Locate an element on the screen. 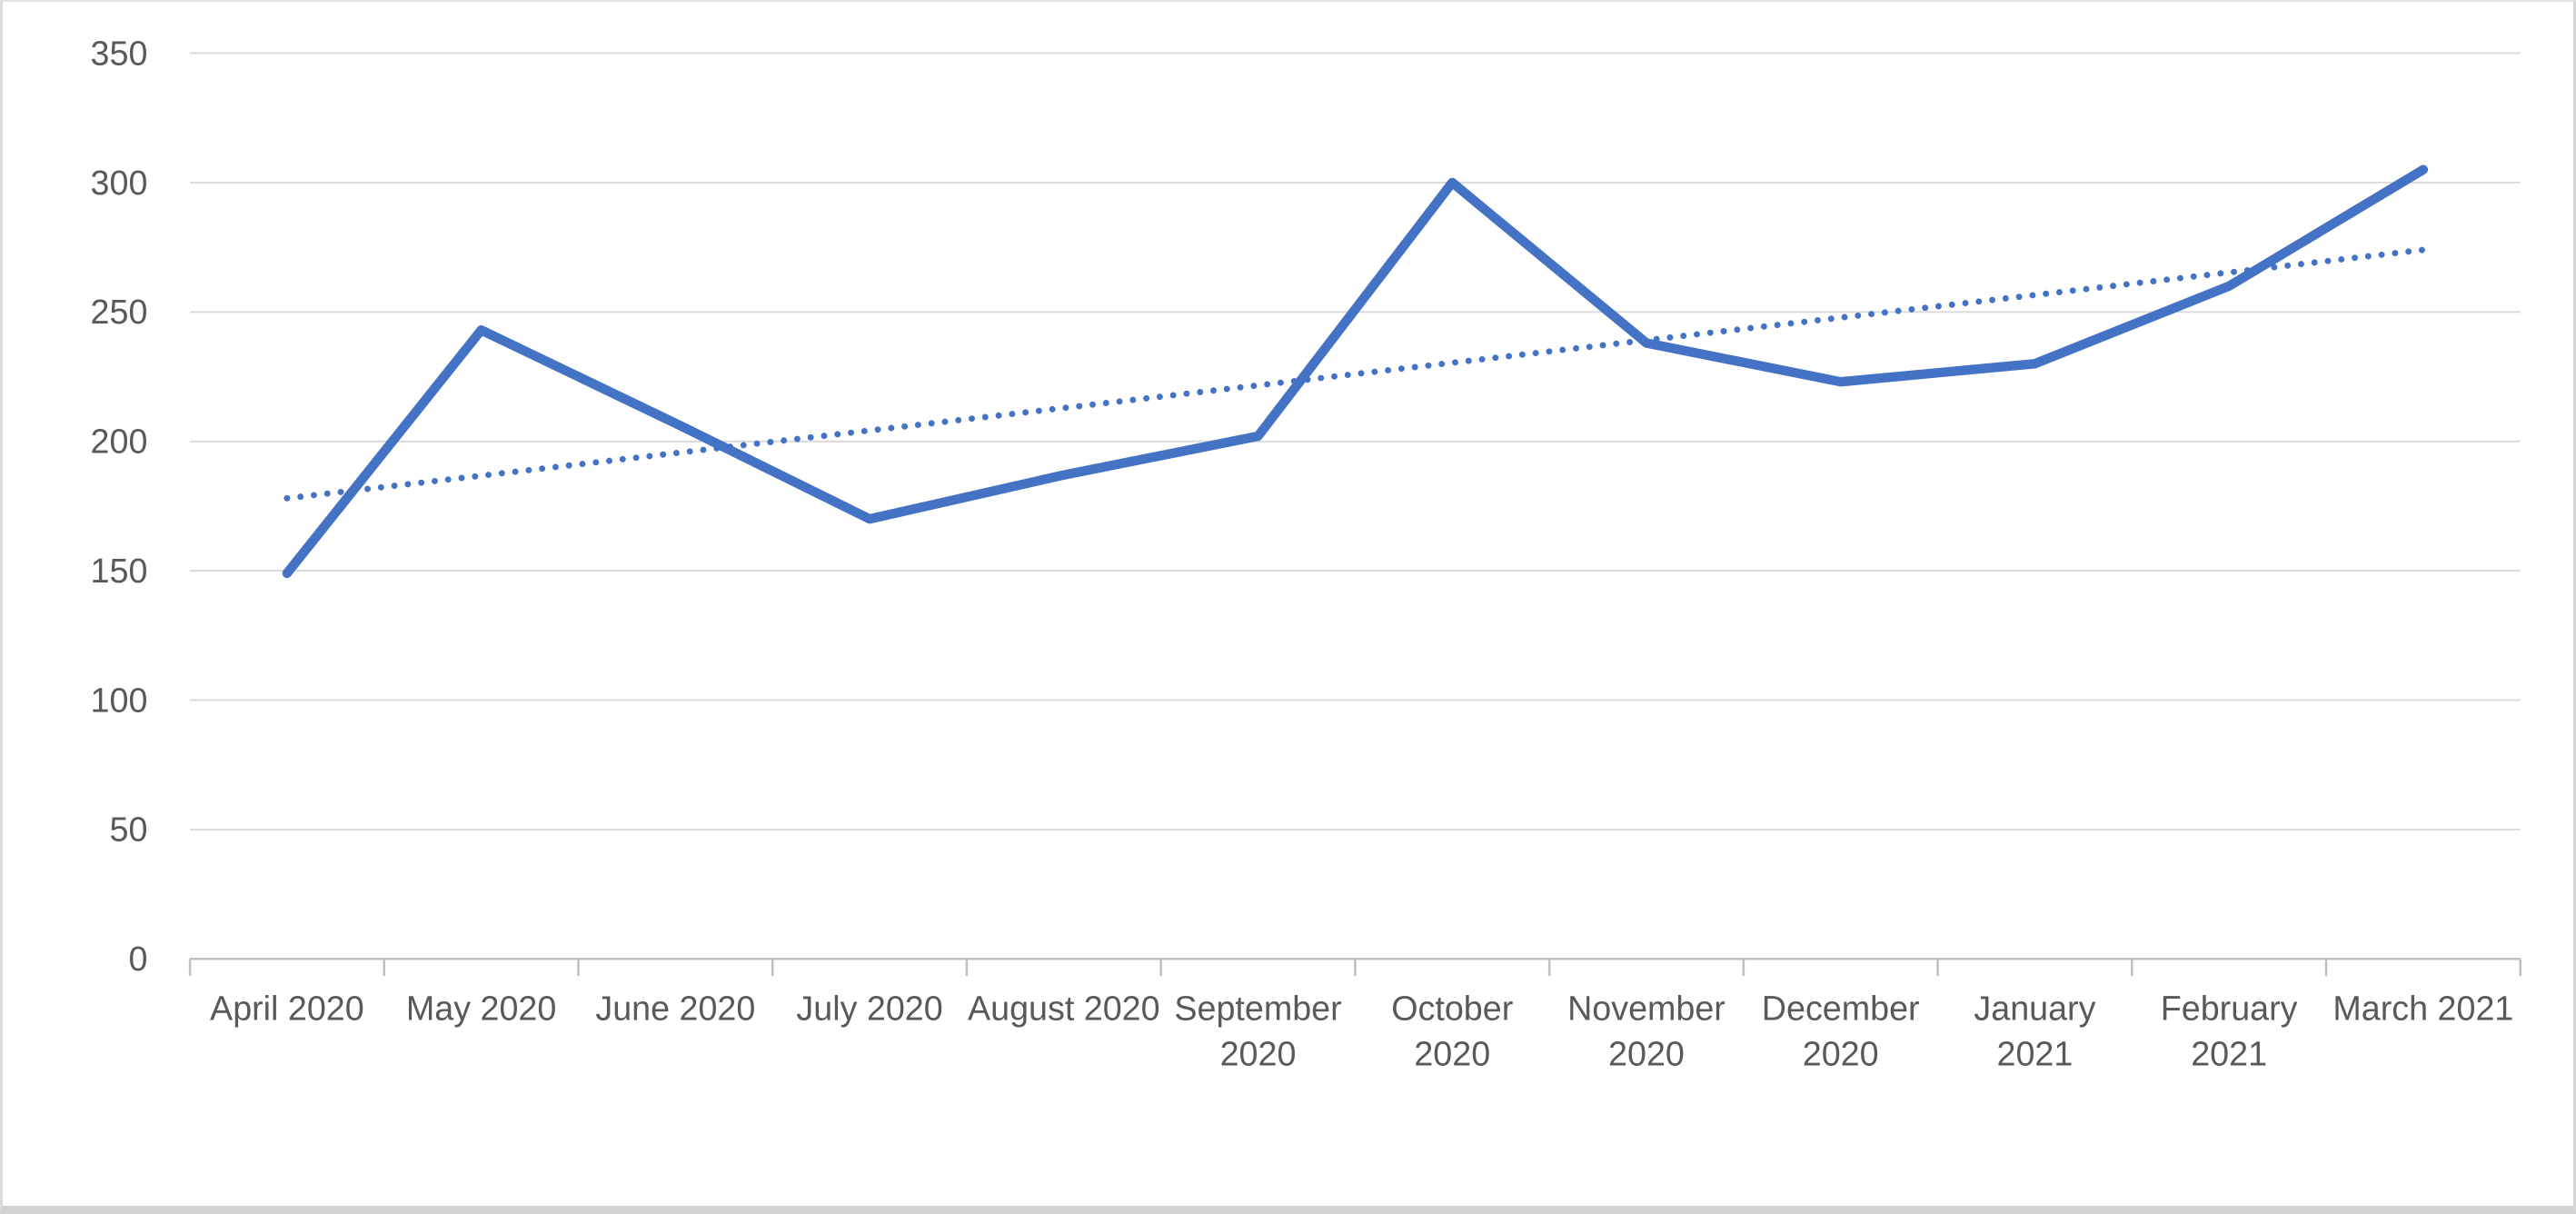  y-axis-labels: 0 50 100 150 200 250 300 350 is located at coordinates (119, 506).